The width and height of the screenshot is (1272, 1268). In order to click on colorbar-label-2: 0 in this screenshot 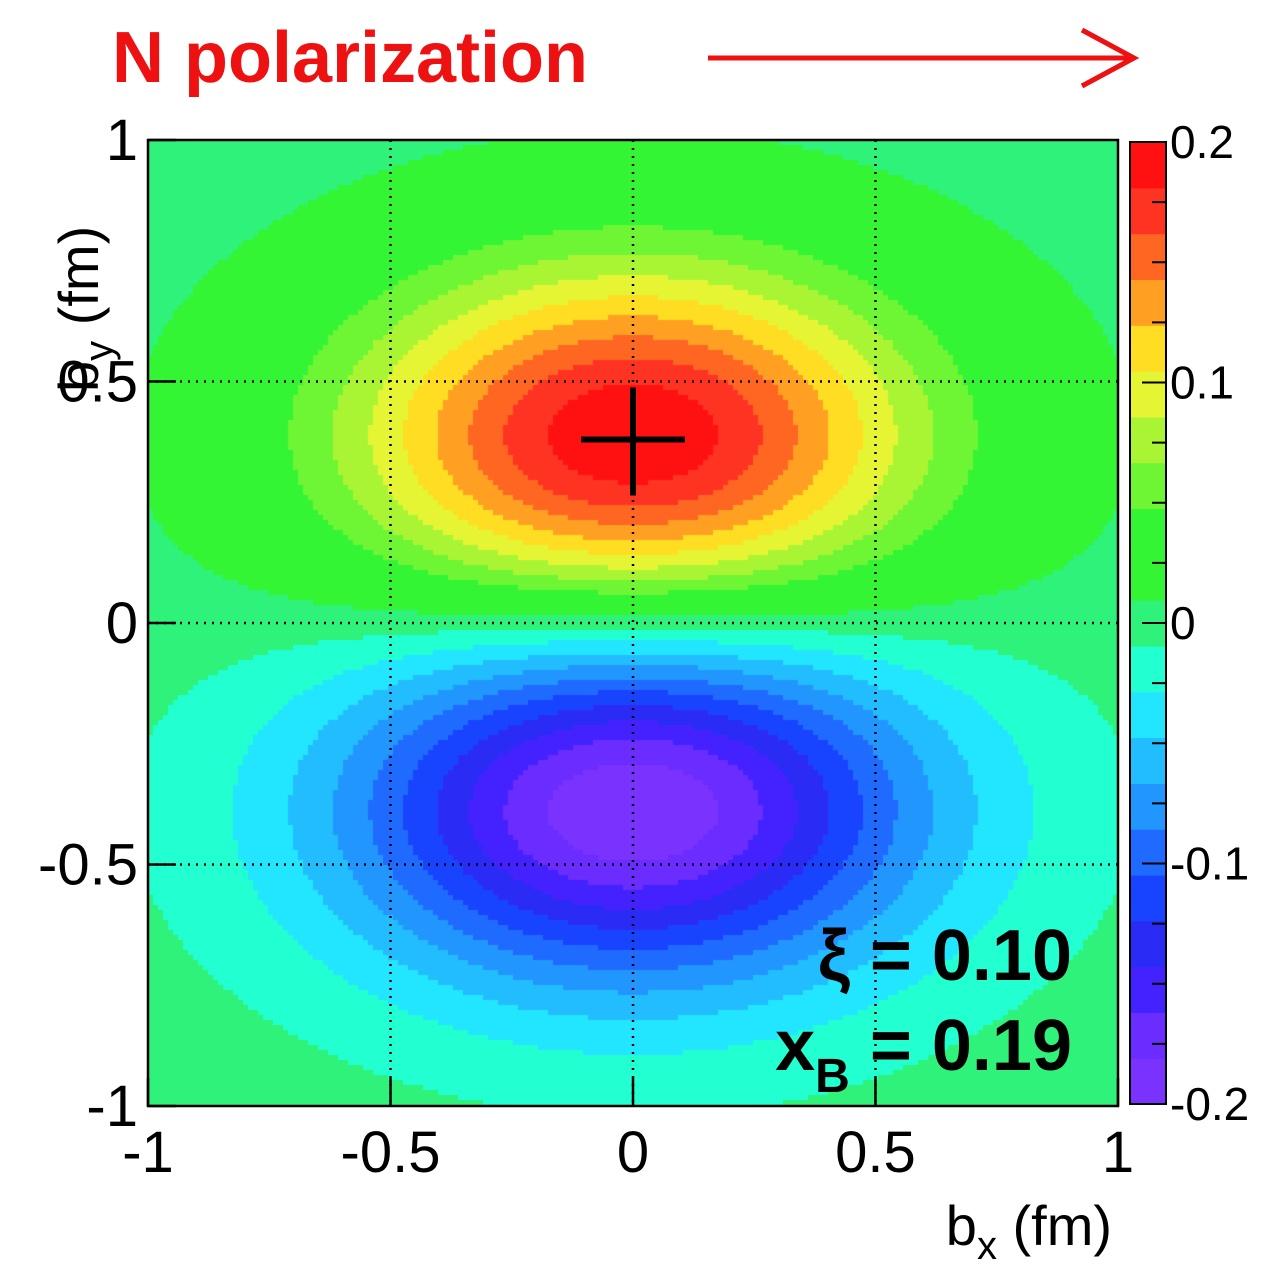, I will do `click(1183, 623)`.